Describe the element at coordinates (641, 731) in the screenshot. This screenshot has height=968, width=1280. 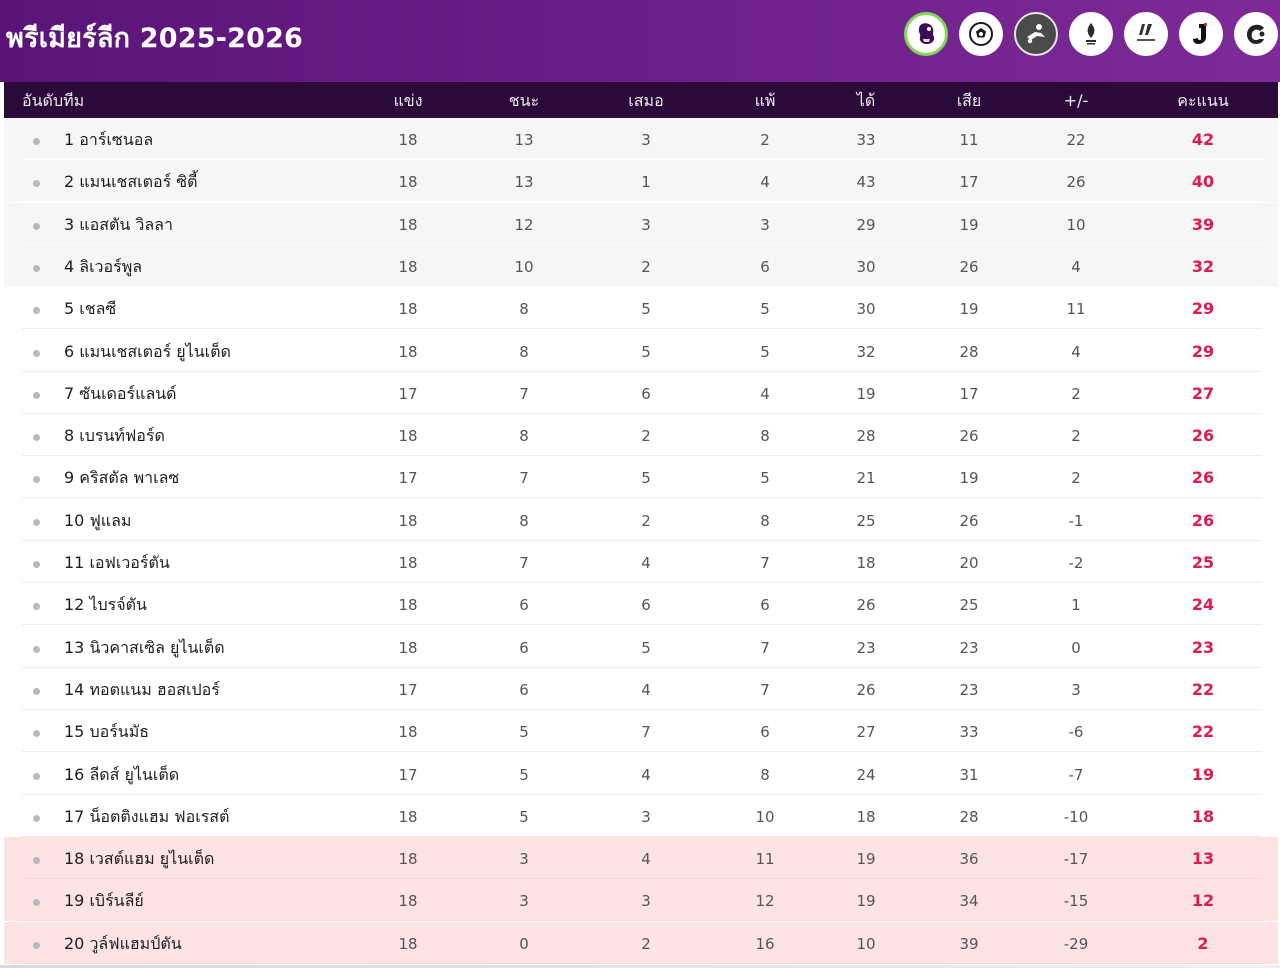
I see `table-row: 15 บอร์นมัธ 18 5 7 6 27 33 -6 22` at that location.